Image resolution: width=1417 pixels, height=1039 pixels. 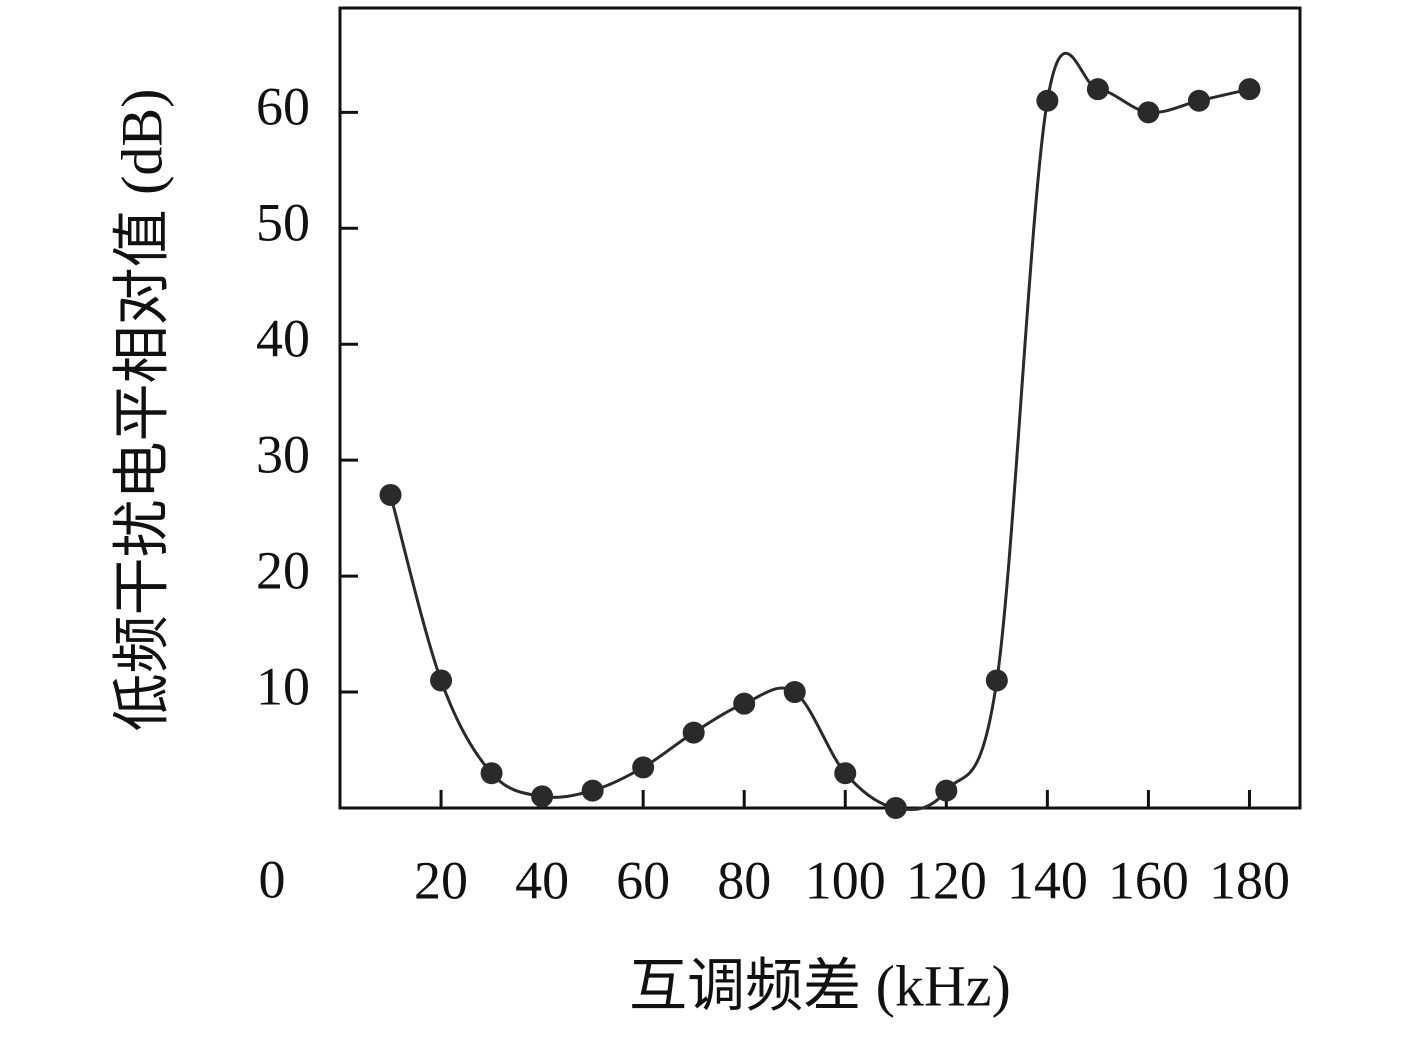 What do you see at coordinates (1047, 880) in the screenshot?
I see `x-tick-label: 140` at bounding box center [1047, 880].